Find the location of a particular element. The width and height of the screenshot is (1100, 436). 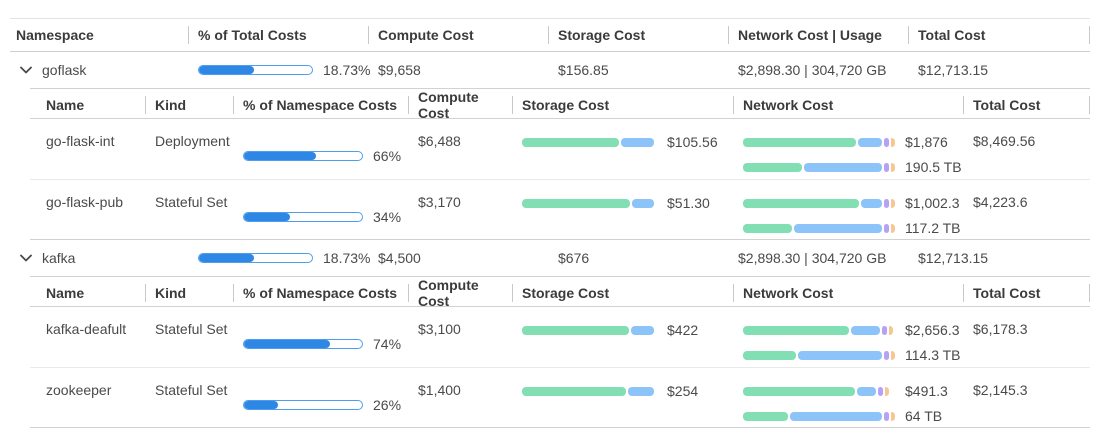

network-cost-cell: $491.3 64 TB is located at coordinates (848, 397).